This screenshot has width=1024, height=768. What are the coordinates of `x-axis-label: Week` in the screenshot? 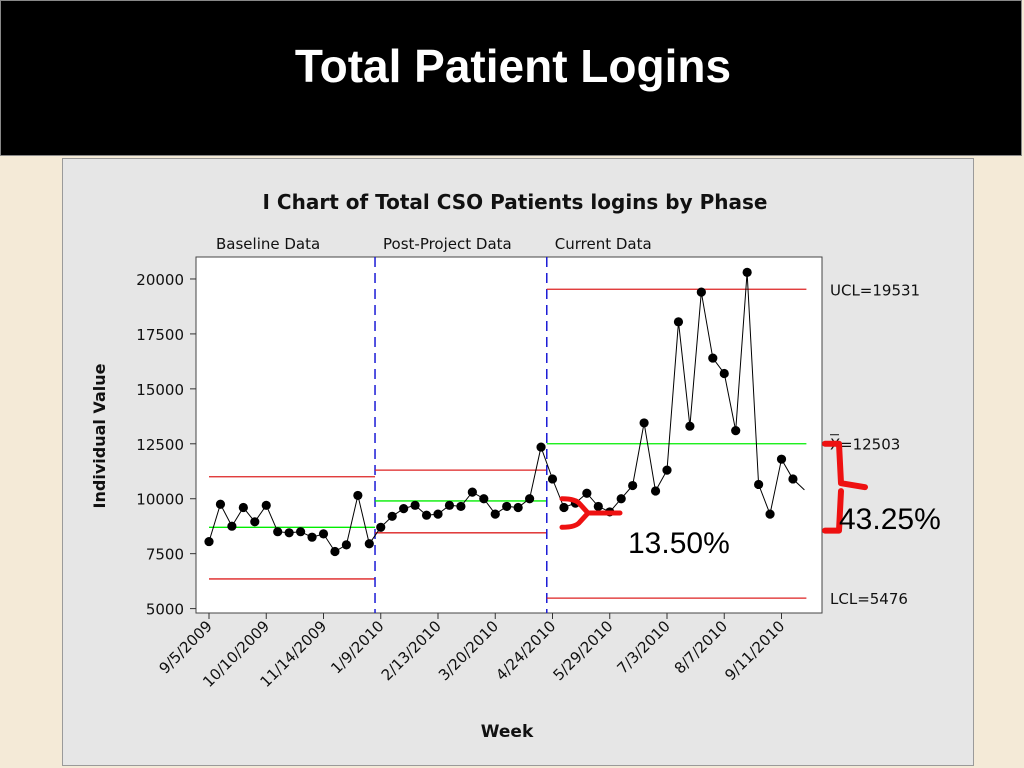 It's located at (507, 732).